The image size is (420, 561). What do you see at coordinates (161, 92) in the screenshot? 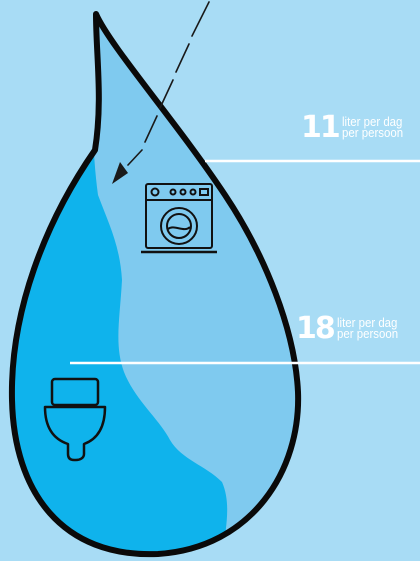
I see `falling-arrow-icon` at bounding box center [161, 92].